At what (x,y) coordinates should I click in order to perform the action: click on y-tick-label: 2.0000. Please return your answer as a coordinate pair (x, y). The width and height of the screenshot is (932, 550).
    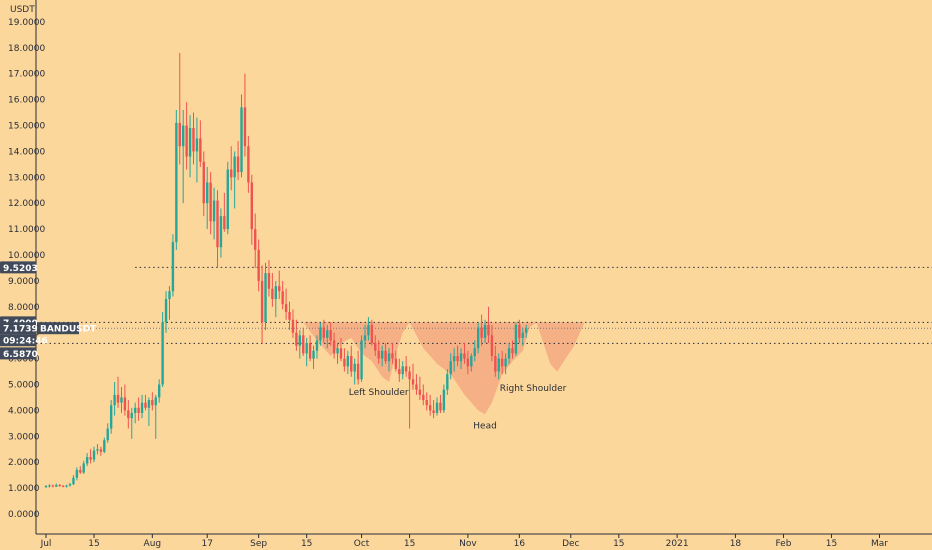
    Looking at the image, I should click on (24, 463).